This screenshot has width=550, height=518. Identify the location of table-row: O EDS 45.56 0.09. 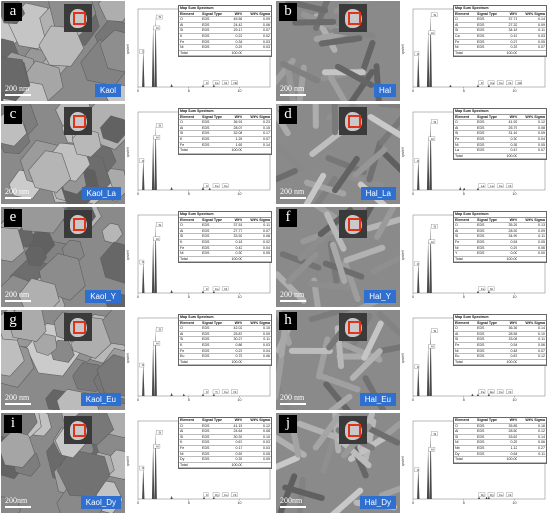
(225, 20).